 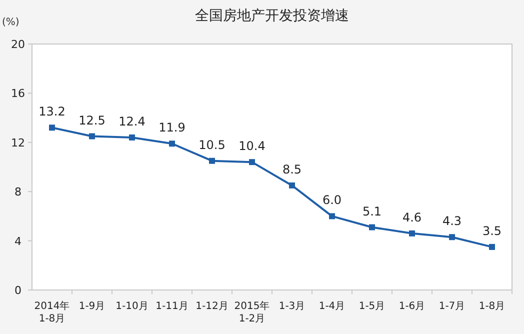 I want to click on x-tick-label: 1-7月, so click(x=452, y=306).